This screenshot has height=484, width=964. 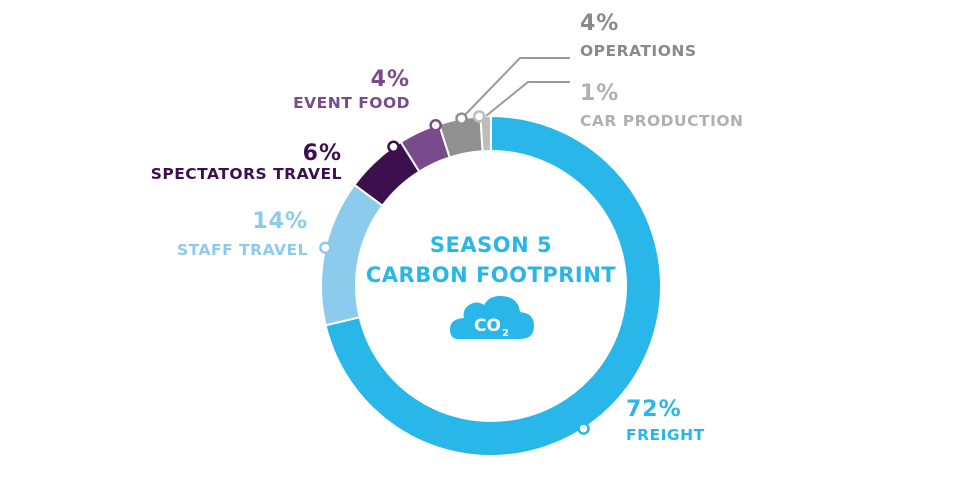 What do you see at coordinates (322, 153) in the screenshot?
I see `value-label-spectators-travel: 6%` at bounding box center [322, 153].